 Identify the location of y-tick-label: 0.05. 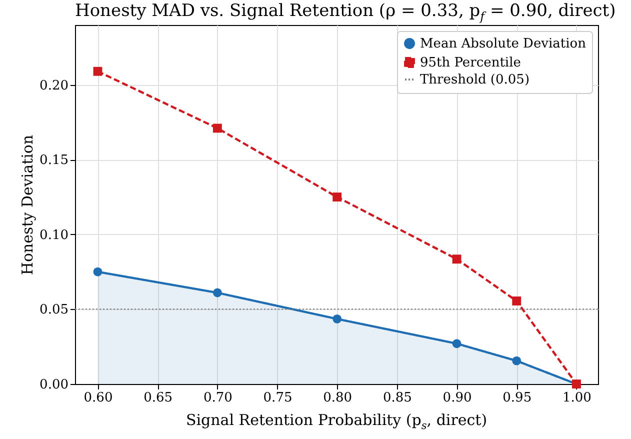
(54, 310).